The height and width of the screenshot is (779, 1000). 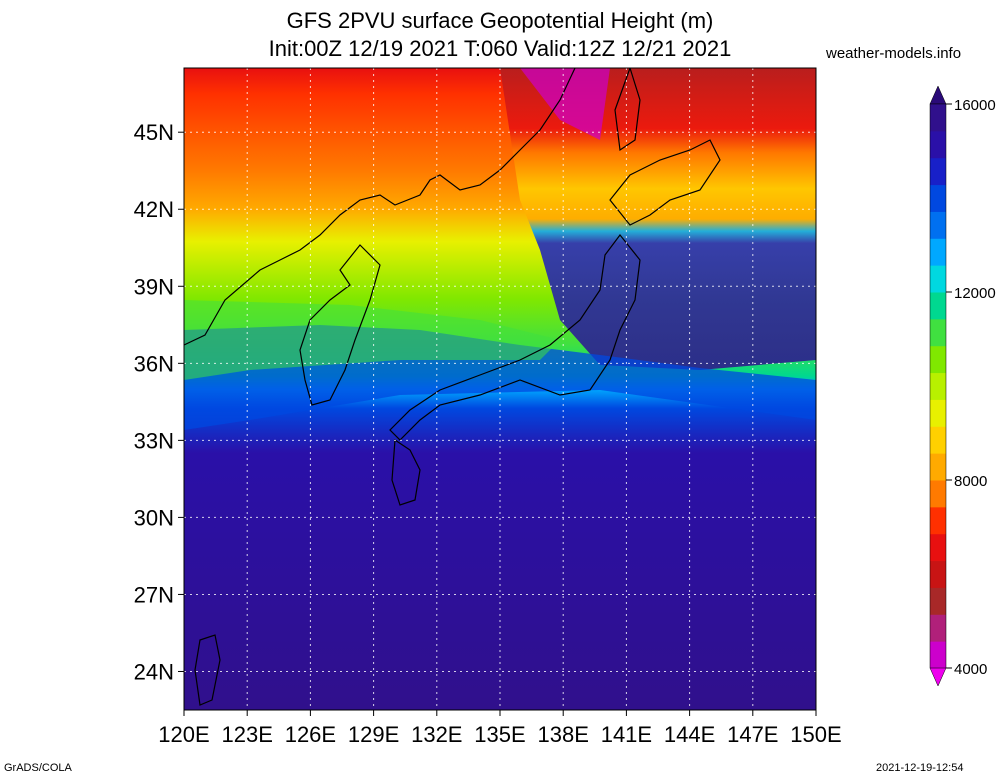 I want to click on lat-tick-label: 33N, so click(x=154, y=440).